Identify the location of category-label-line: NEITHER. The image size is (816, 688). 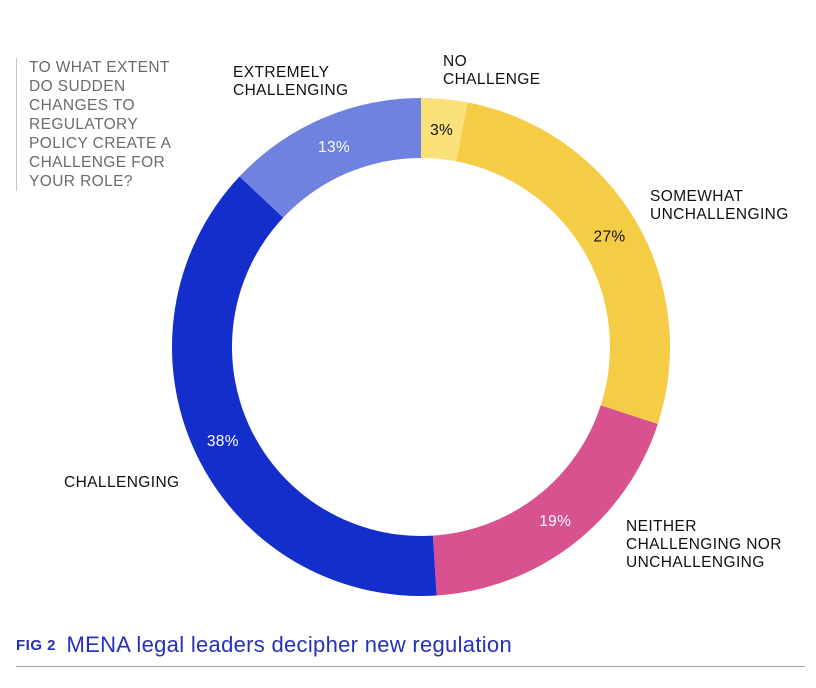
(661, 526).